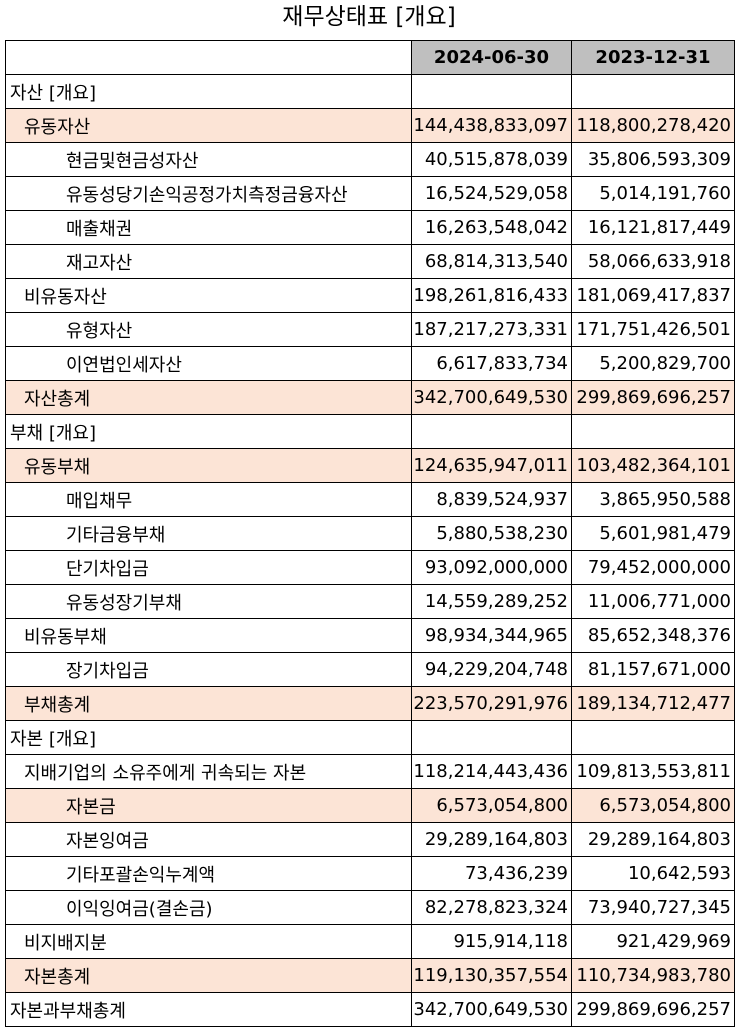 This screenshot has height=1031, width=738. What do you see at coordinates (208, 907) in the screenshot?
I see `row-label: 이익잉여금(결손금)` at bounding box center [208, 907].